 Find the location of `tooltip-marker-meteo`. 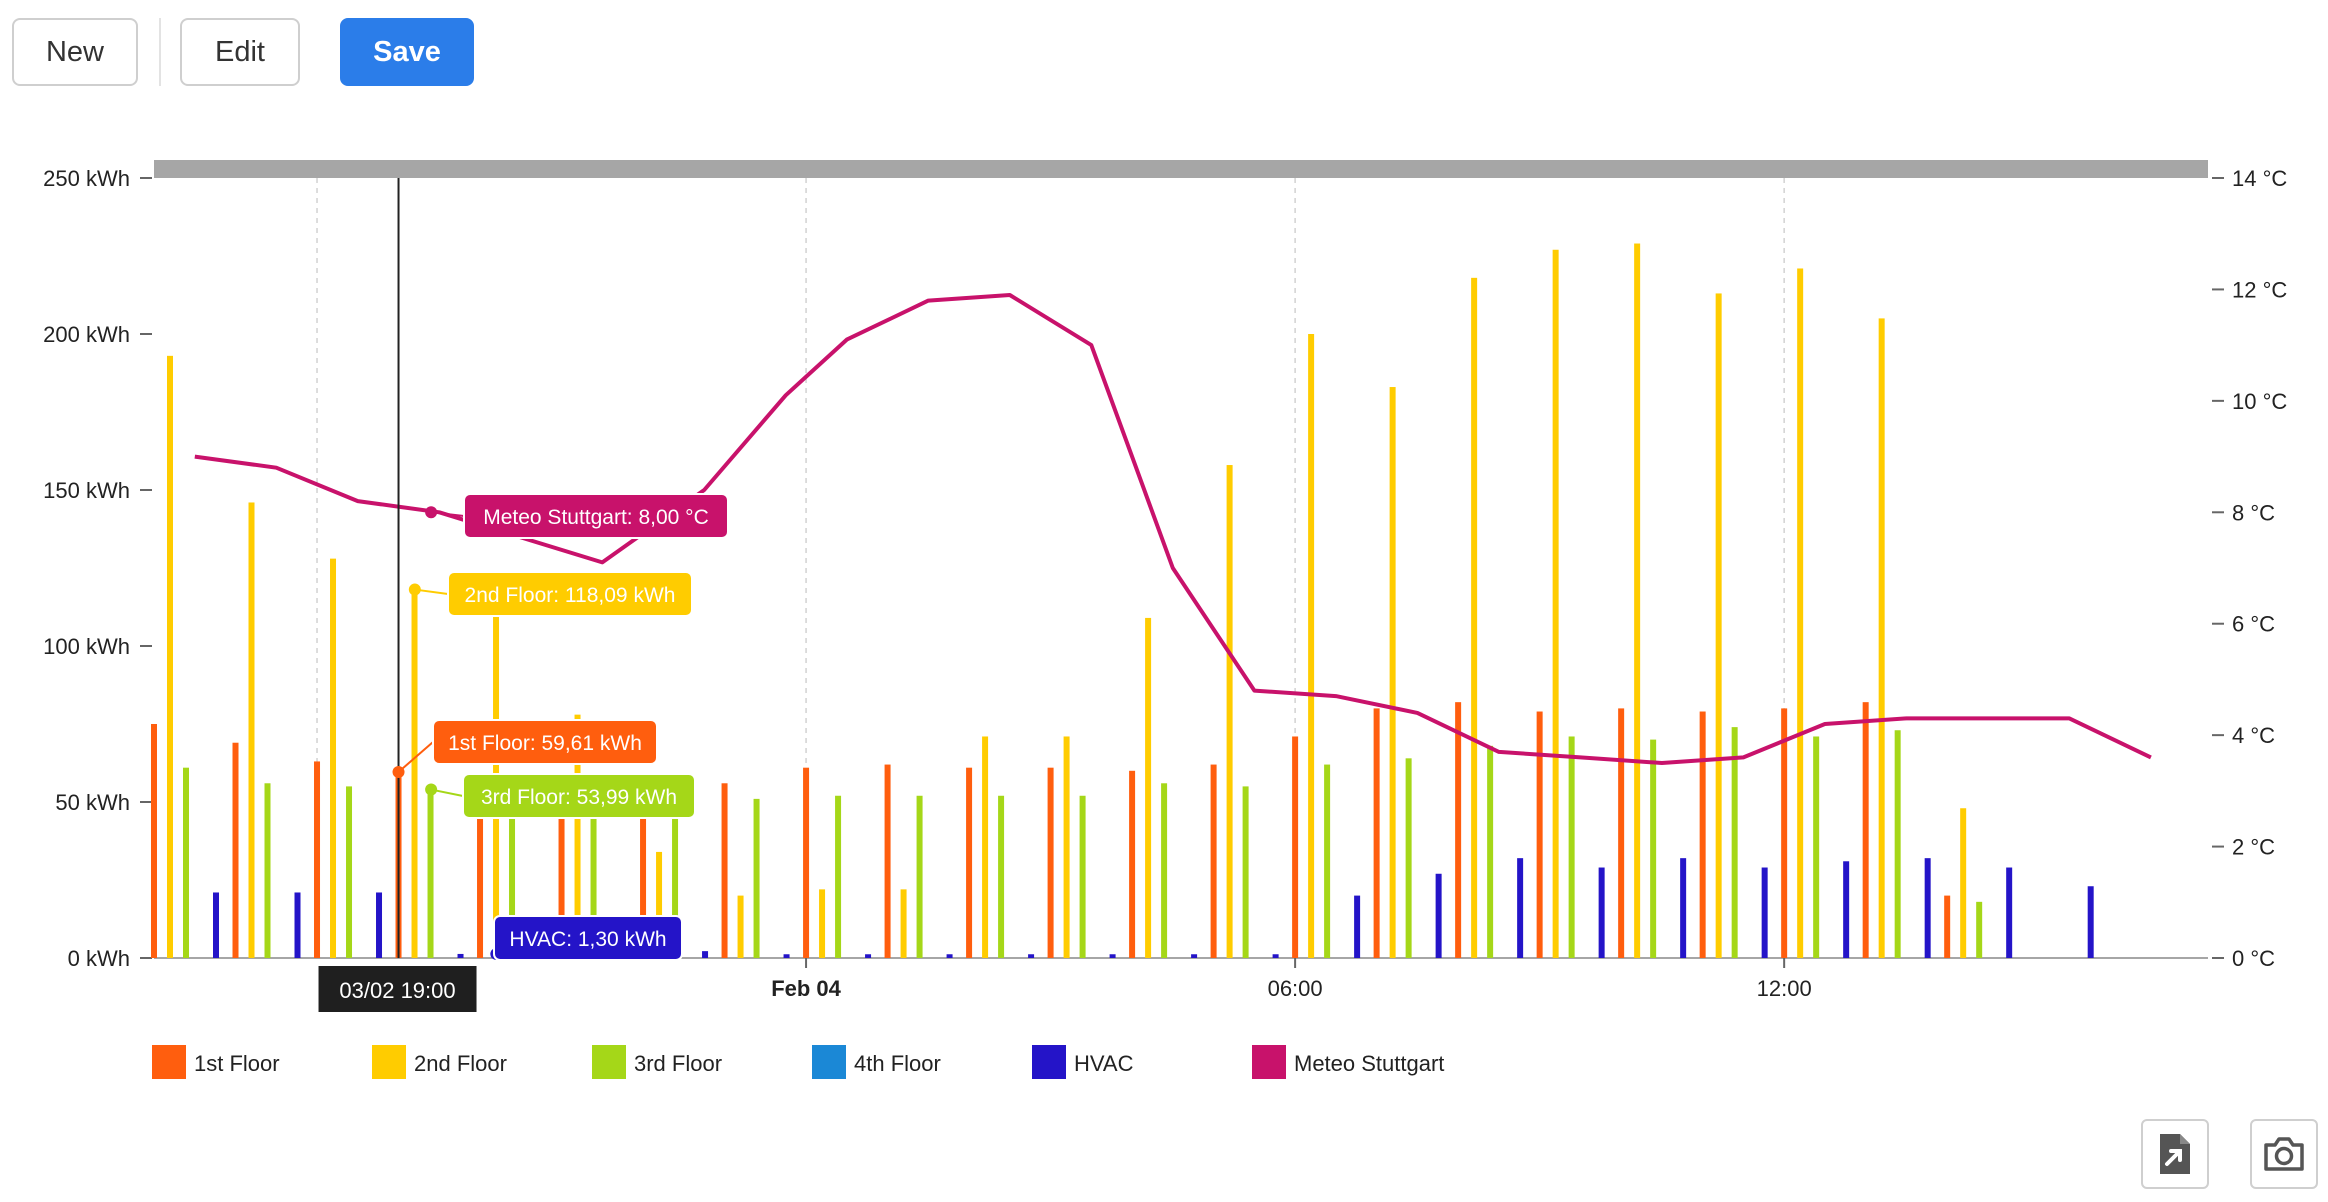

tooltip-marker-meteo is located at coordinates (431, 512).